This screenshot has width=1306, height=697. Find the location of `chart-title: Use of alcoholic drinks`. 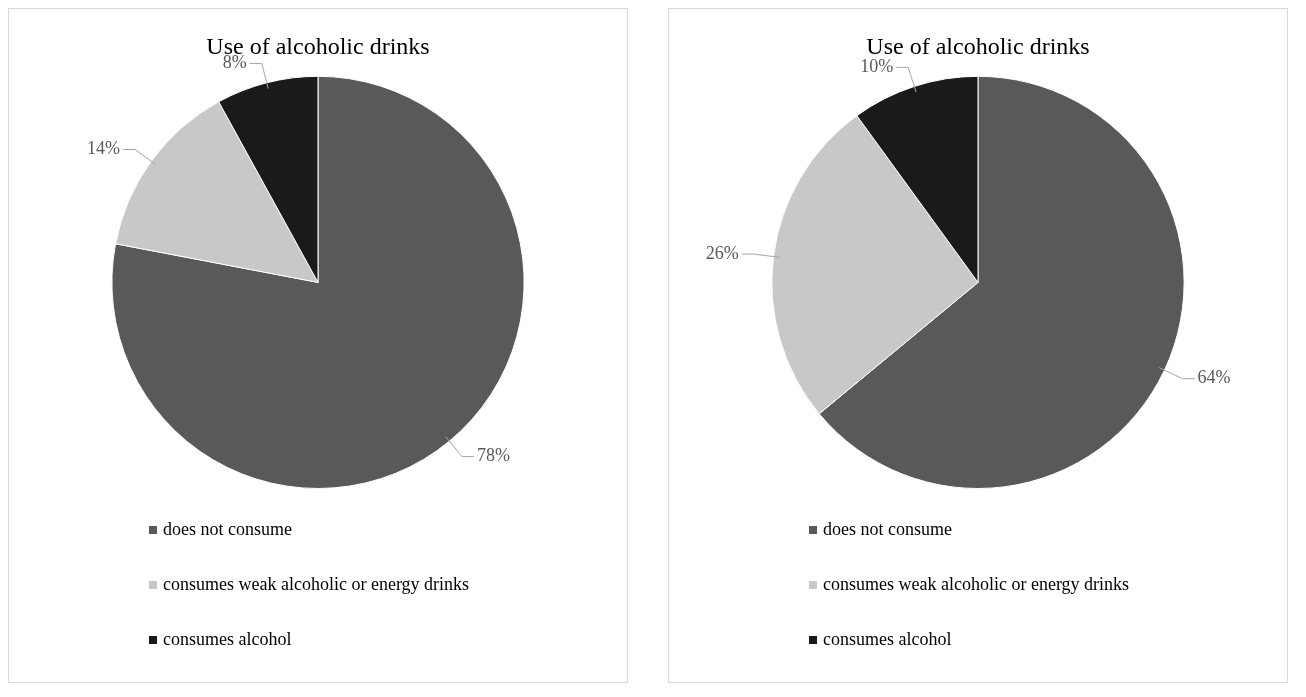

chart-title: Use of alcoholic drinks is located at coordinates (978, 45).